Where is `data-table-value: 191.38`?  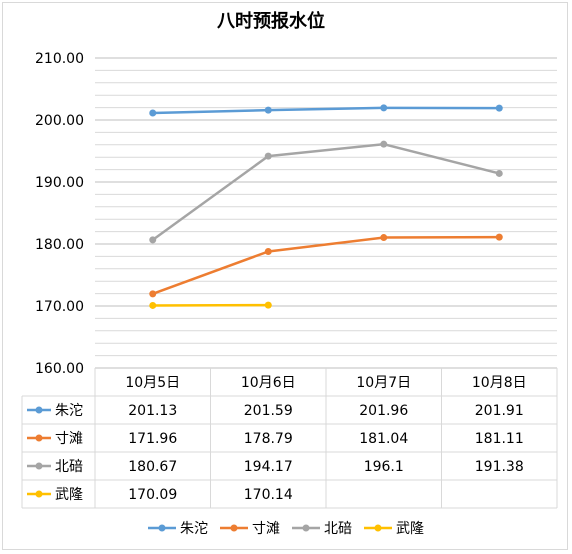 data-table-value: 191.38 is located at coordinates (499, 467).